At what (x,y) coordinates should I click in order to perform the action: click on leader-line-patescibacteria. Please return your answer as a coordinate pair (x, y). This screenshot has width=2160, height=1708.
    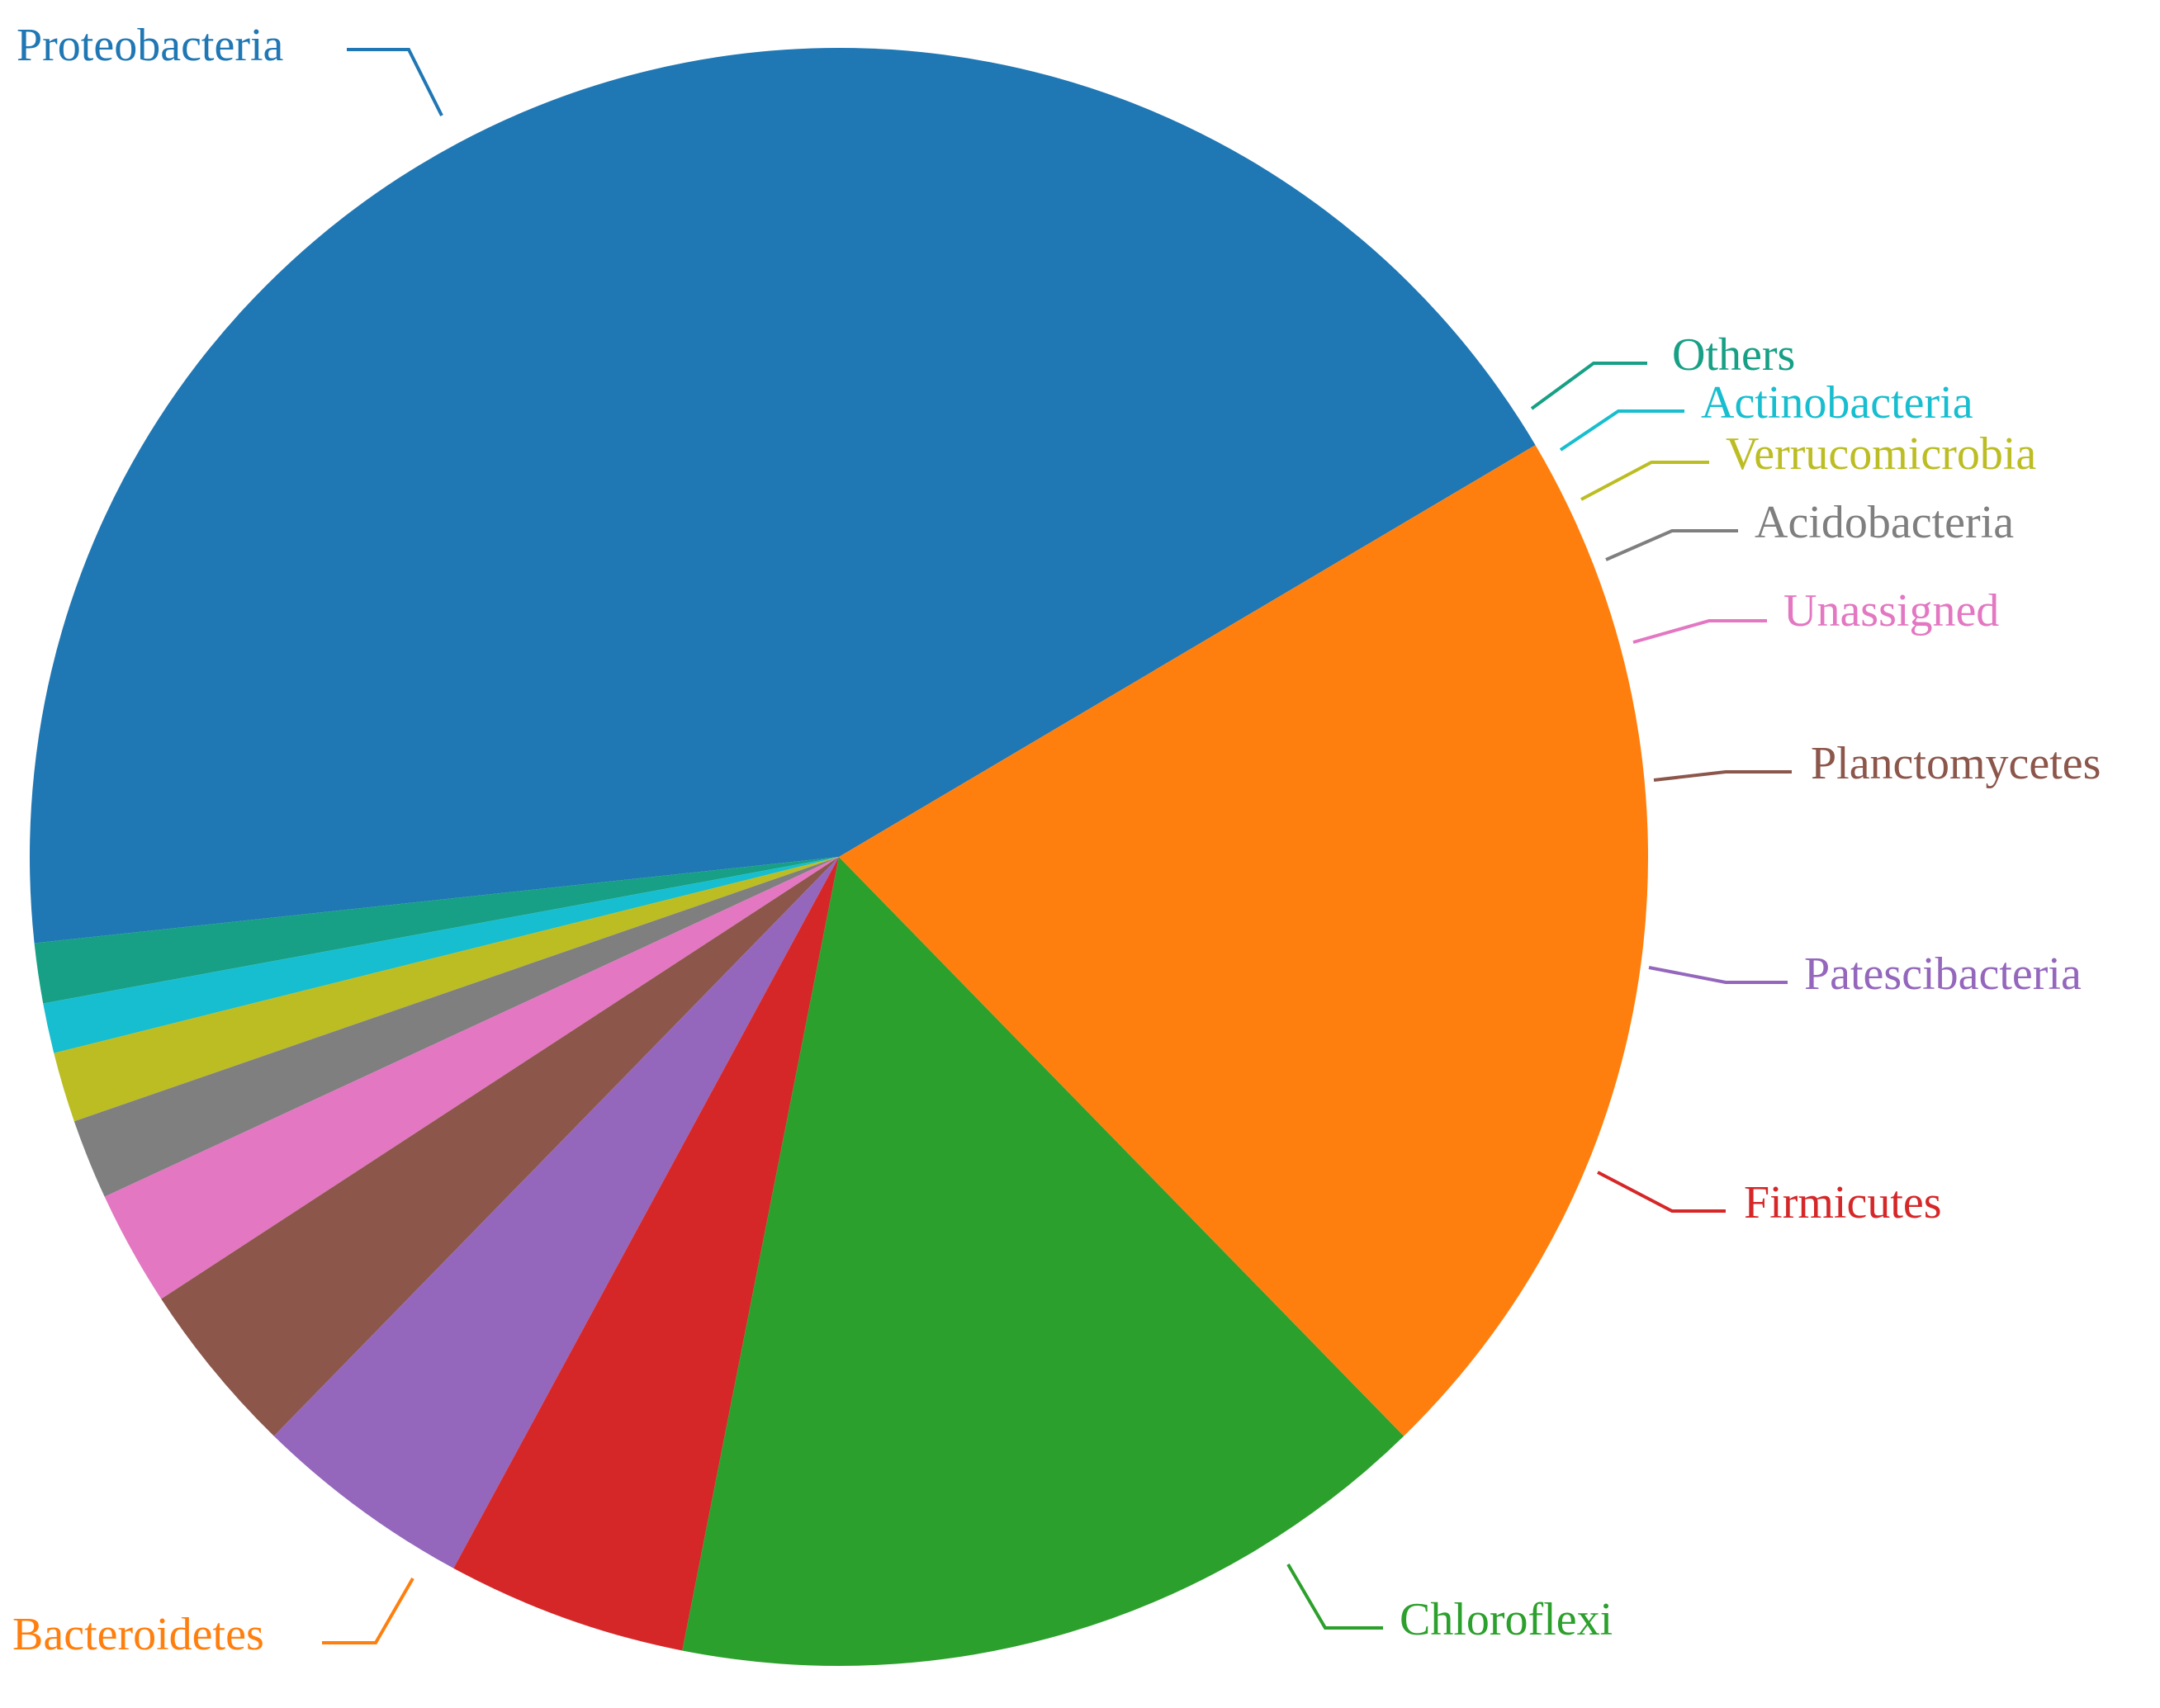
    Looking at the image, I should click on (1718, 975).